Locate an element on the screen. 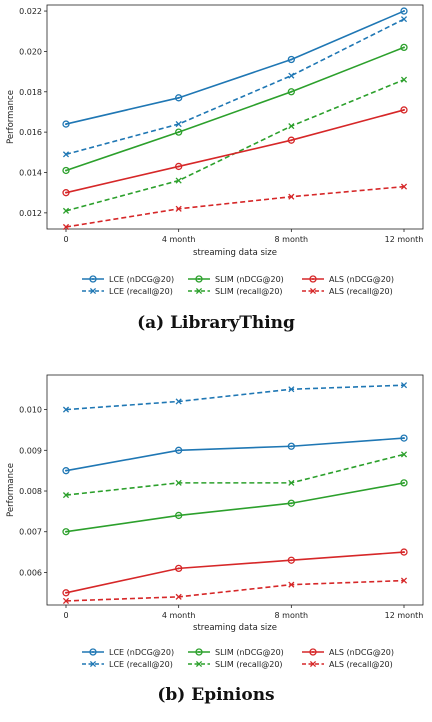 Image resolution: width=432 pixels, height=722 pixels. legend-entry: ALS (nDCG@20) is located at coordinates (348, 652).